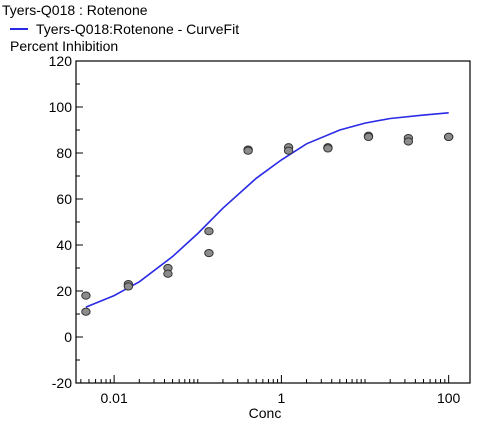  I want to click on y-tick-label: 20, so click(64, 291).